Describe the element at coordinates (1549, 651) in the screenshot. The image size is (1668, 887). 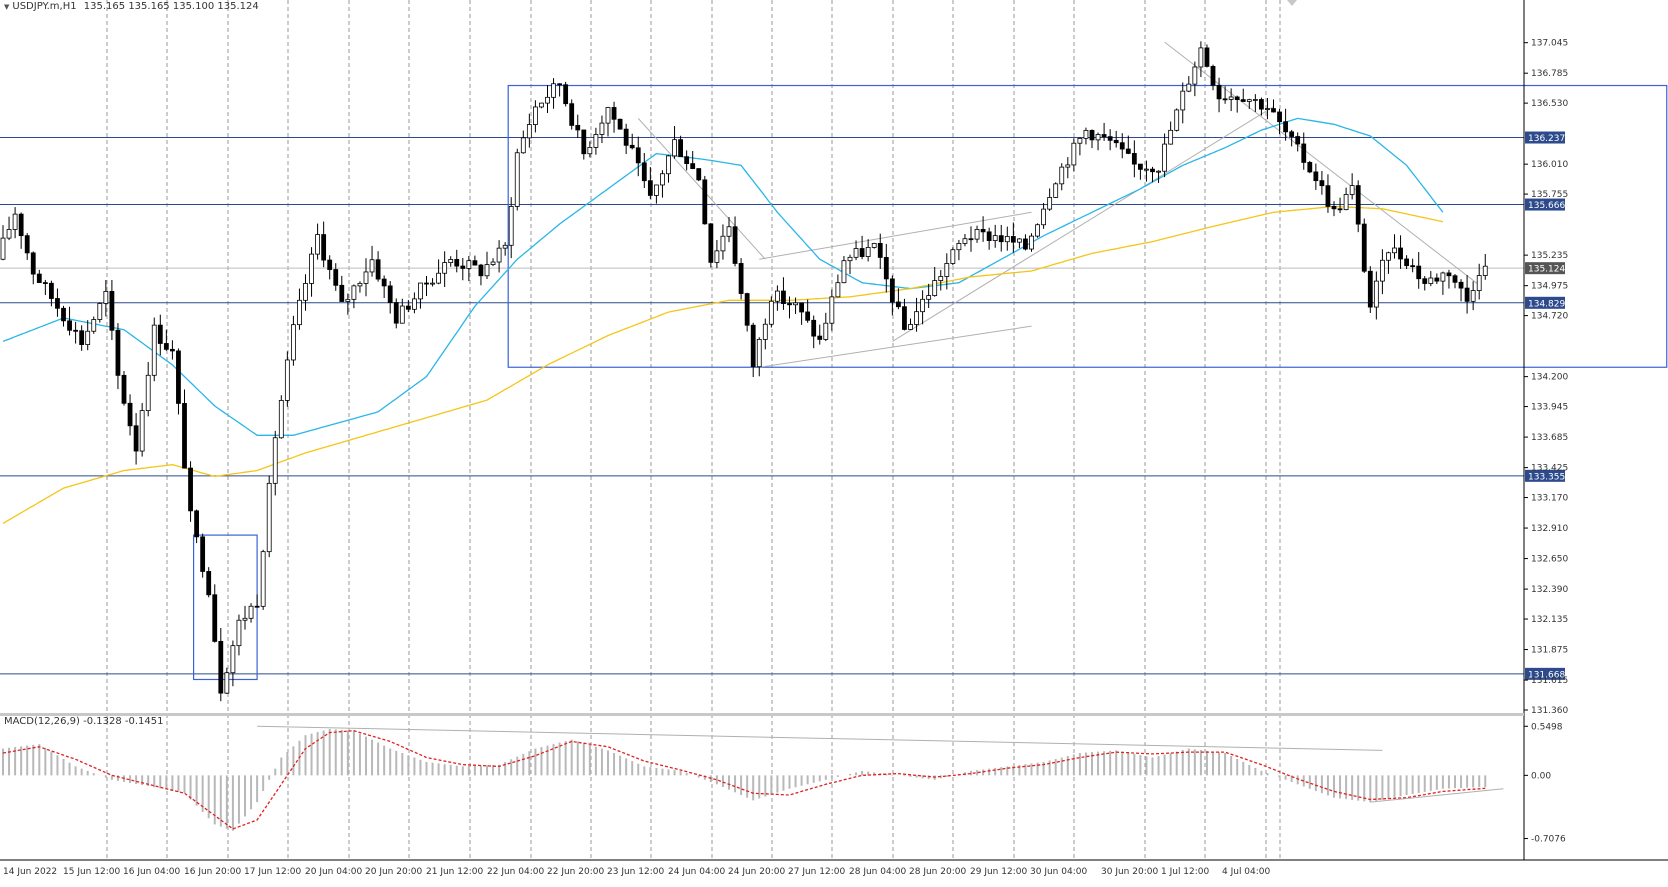
I see `y-tick-label: 131.875` at that location.